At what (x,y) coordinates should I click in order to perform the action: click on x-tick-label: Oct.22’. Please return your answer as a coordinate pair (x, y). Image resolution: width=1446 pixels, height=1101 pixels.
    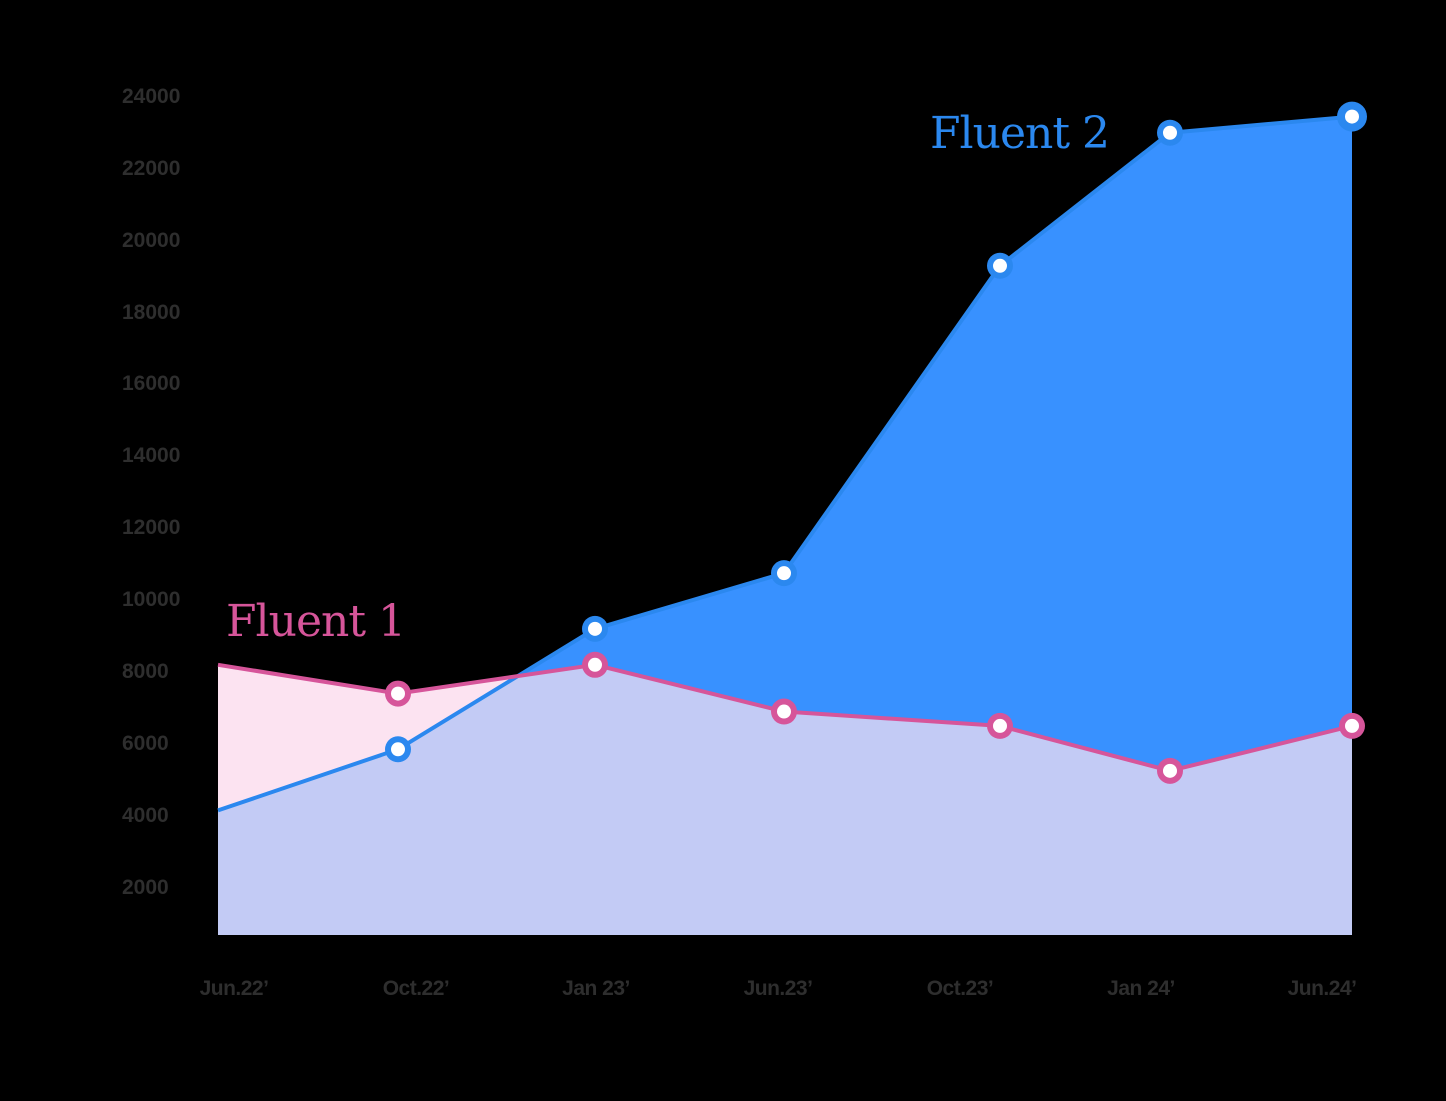
    Looking at the image, I should click on (416, 988).